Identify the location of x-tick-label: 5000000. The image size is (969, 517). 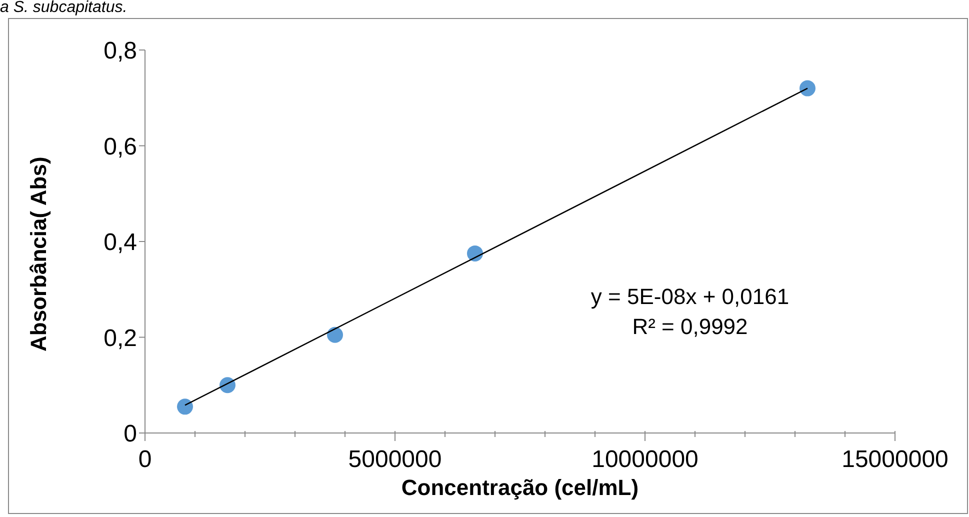
(395, 459).